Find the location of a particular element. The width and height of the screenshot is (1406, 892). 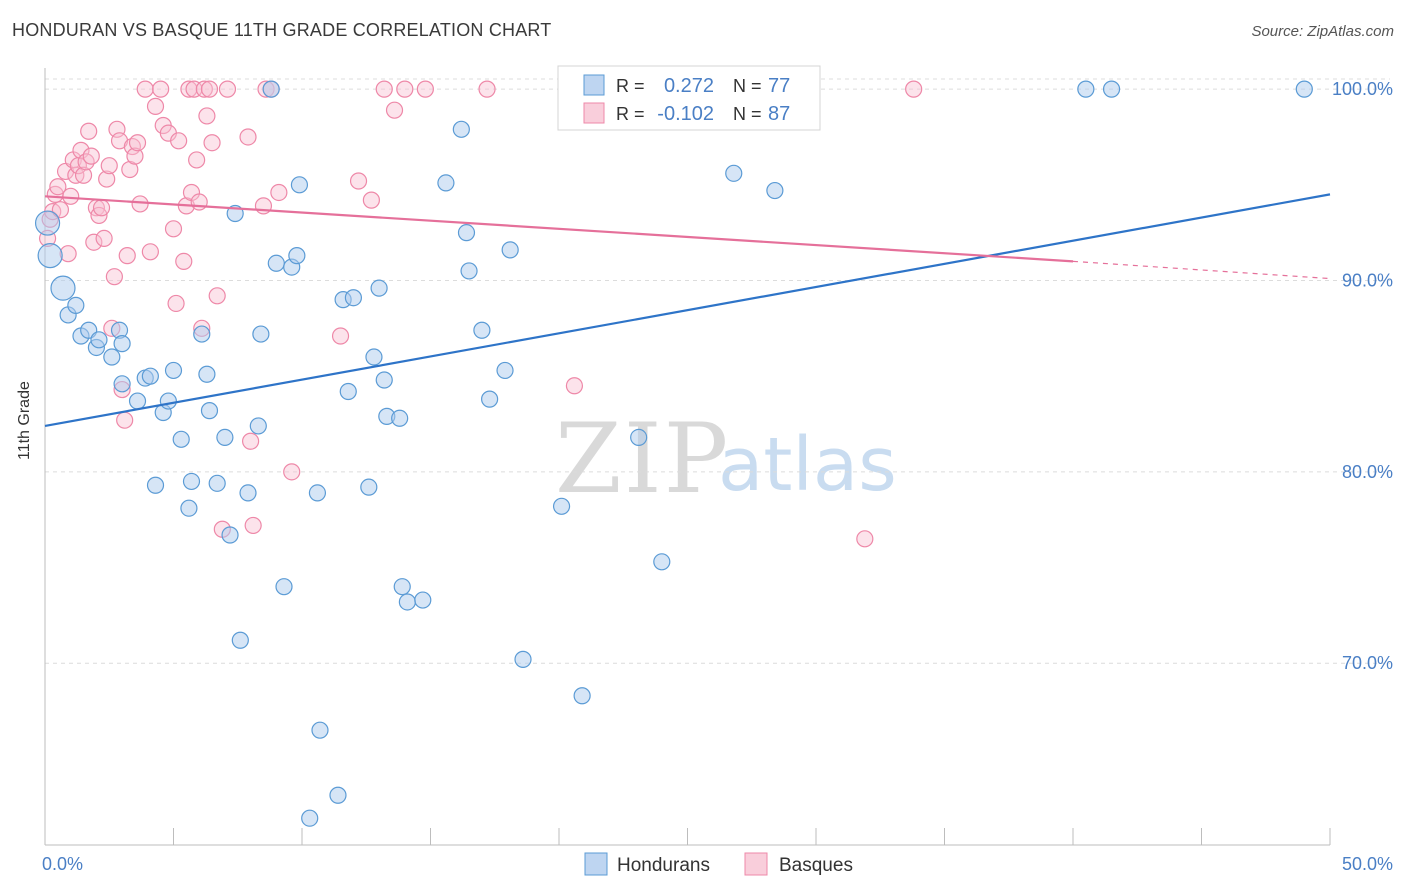

trendline-basques is located at coordinates (559, 229).